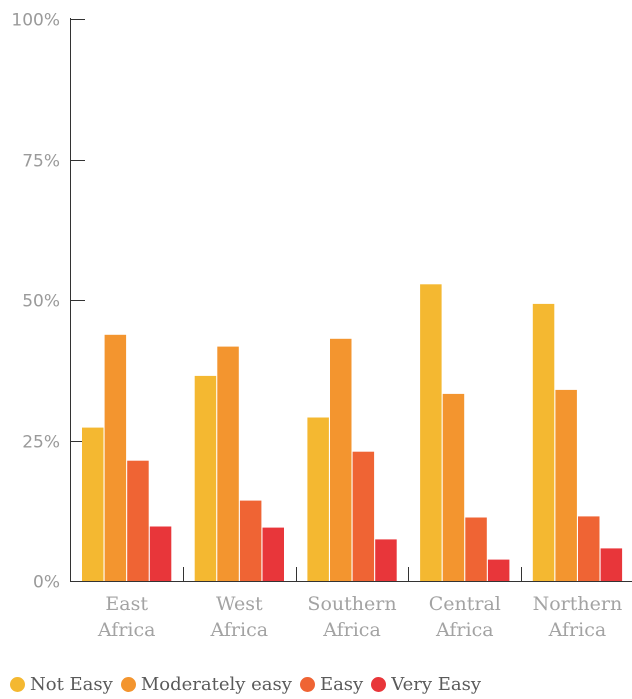 This screenshot has height=699, width=632. What do you see at coordinates (341, 684) in the screenshot?
I see `legend-label: Easy` at bounding box center [341, 684].